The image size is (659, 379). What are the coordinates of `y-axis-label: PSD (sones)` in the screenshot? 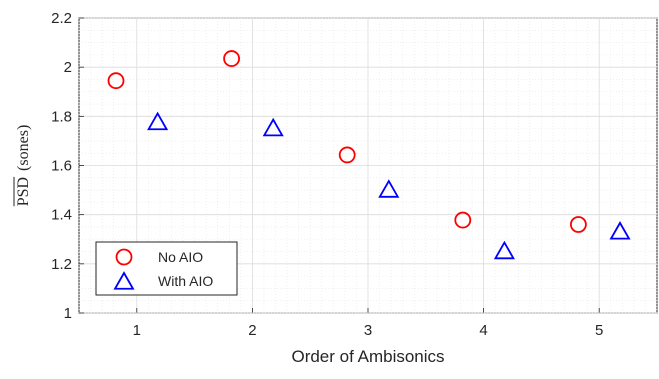 It's located at (22, 166).